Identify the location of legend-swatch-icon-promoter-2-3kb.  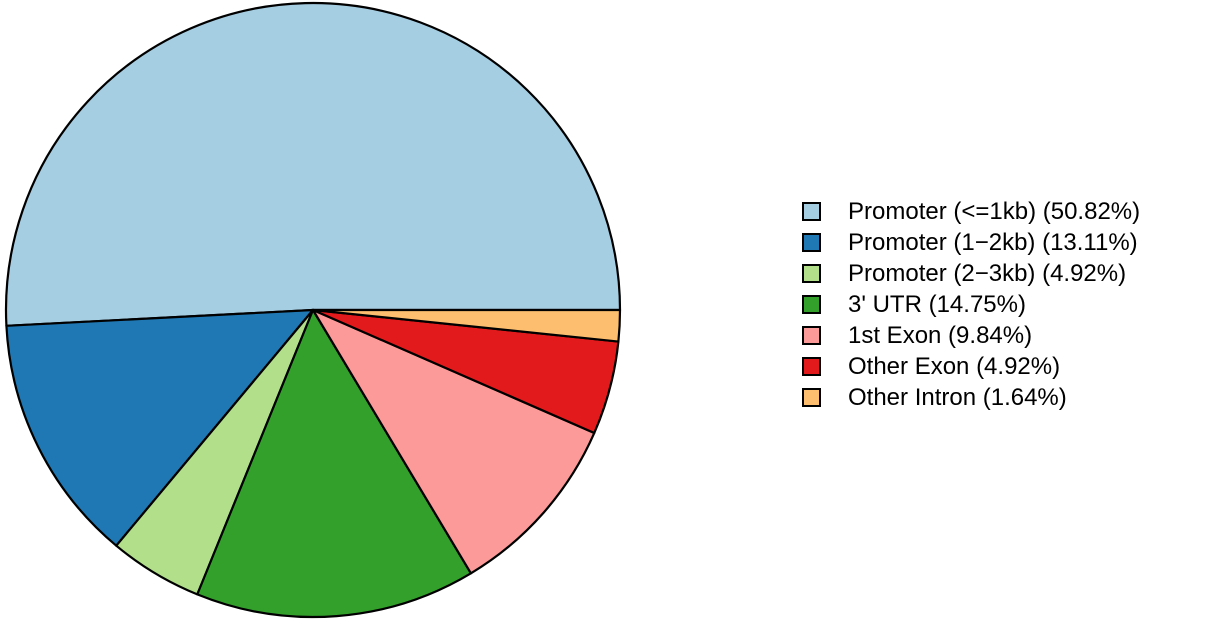
(811, 273).